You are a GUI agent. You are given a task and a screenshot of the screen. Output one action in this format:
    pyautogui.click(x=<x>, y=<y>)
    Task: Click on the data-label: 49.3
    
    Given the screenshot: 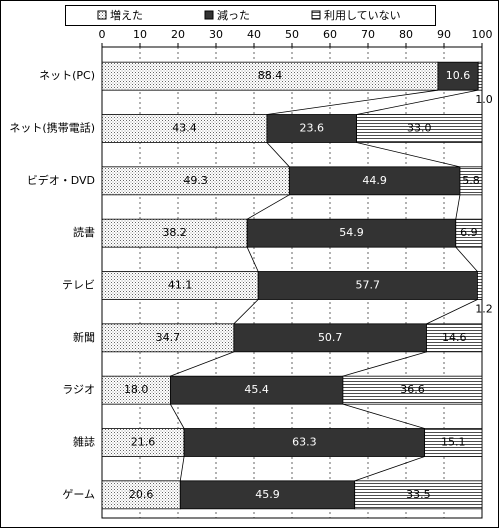 What is the action you would take?
    pyautogui.click(x=195, y=180)
    